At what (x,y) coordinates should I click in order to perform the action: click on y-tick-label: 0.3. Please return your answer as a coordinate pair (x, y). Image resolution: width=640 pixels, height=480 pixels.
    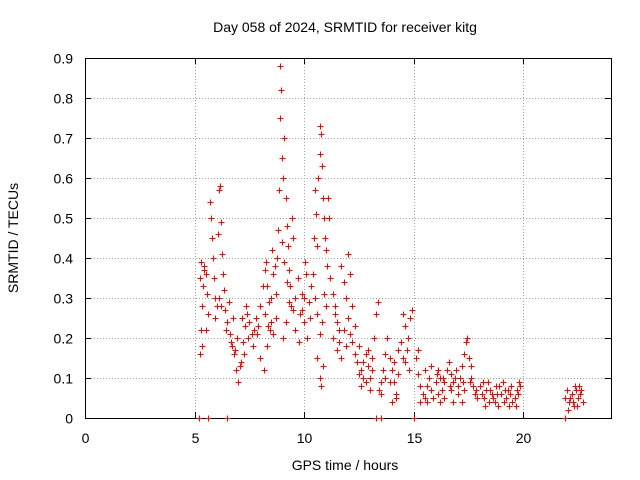
    Looking at the image, I should click on (64, 299).